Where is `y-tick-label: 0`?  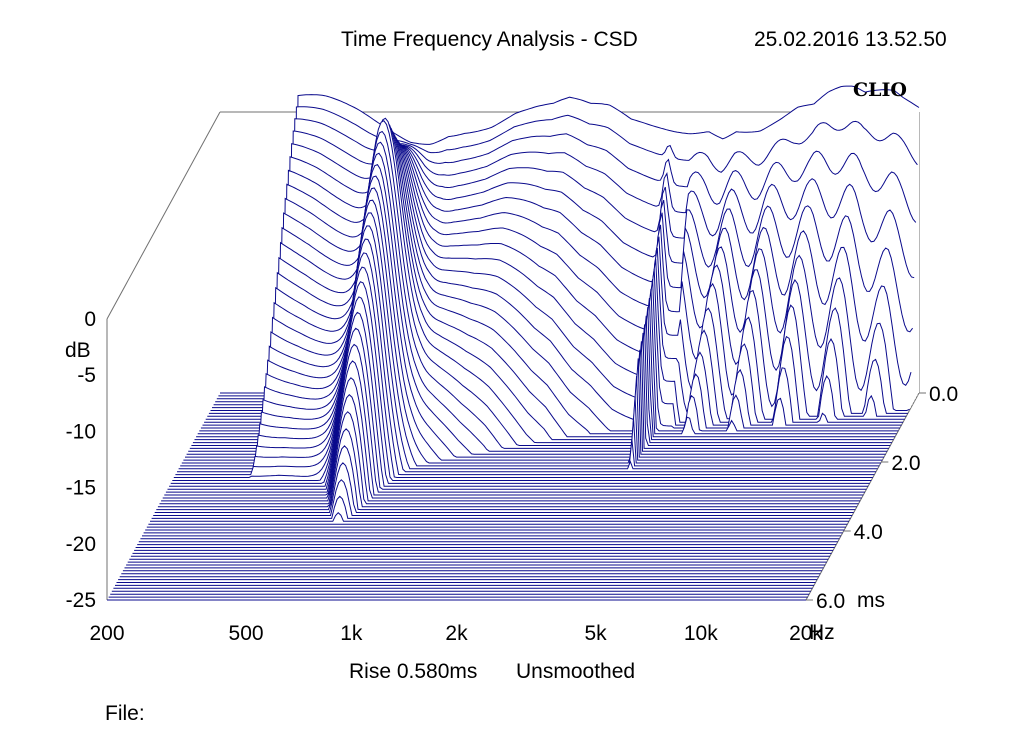 y-tick-label: 0 is located at coordinates (90, 319).